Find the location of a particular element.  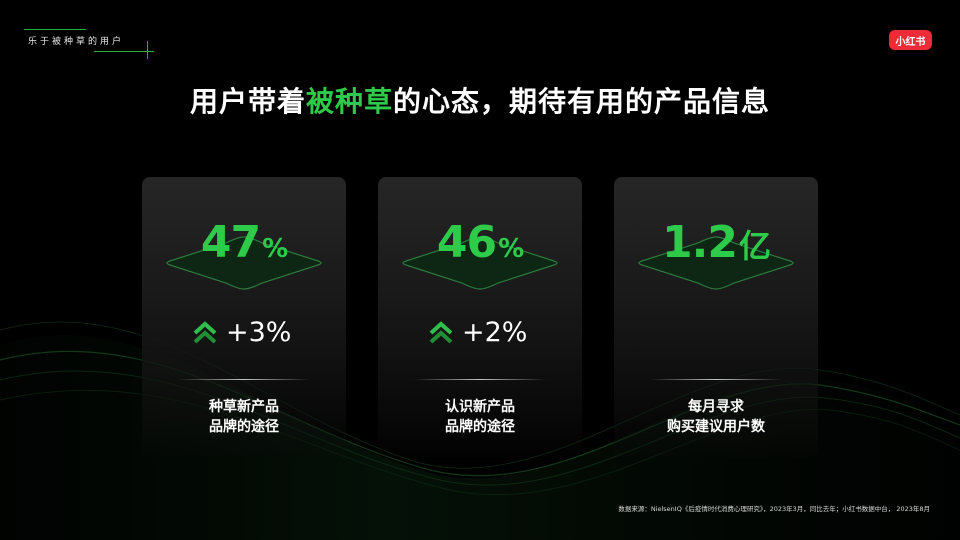

stat-caption-line1: 每月寻求 is located at coordinates (716, 407).